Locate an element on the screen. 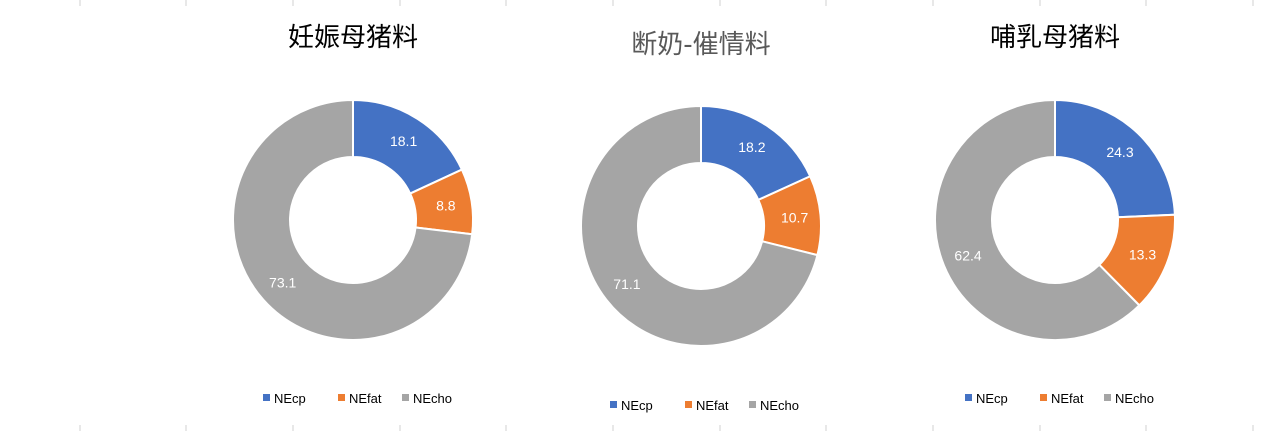 The width and height of the screenshot is (1280, 431). data-label: 71.1 is located at coordinates (626, 284).